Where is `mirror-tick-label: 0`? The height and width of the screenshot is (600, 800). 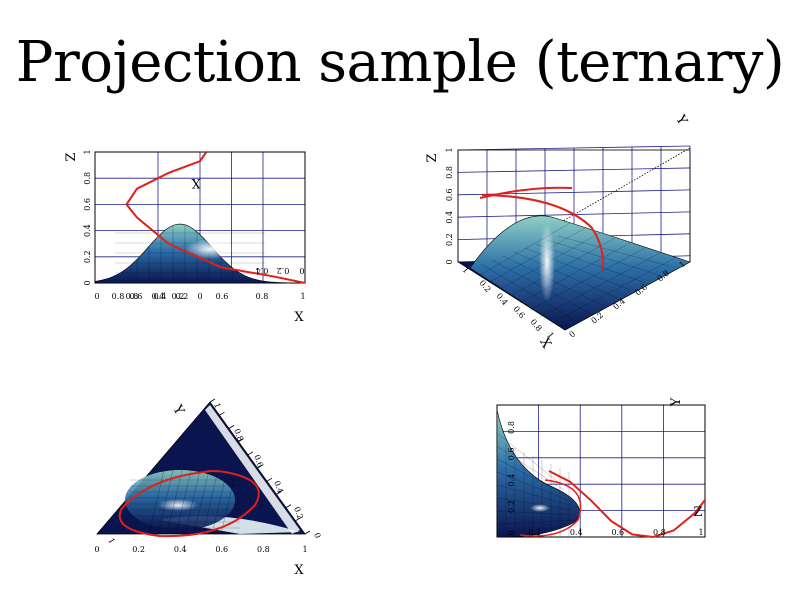
mirror-tick-label: 0 is located at coordinates (301, 270).